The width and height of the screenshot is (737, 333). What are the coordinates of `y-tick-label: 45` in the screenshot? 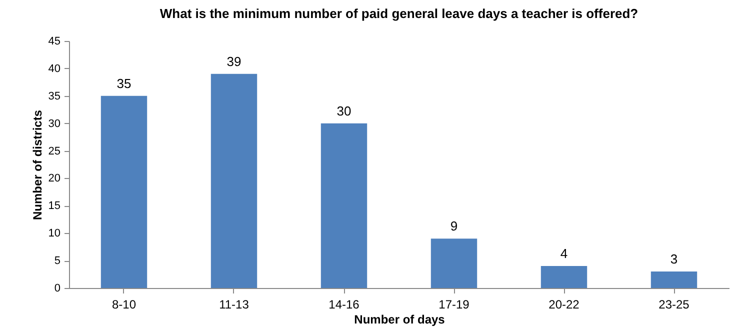 It's located at (54, 42).